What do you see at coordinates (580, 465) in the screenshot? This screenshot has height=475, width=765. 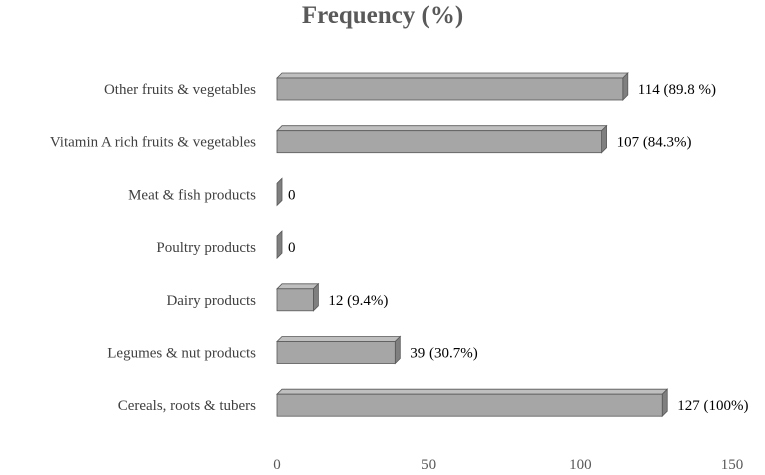 I see `x-tick-label: 100` at bounding box center [580, 465].